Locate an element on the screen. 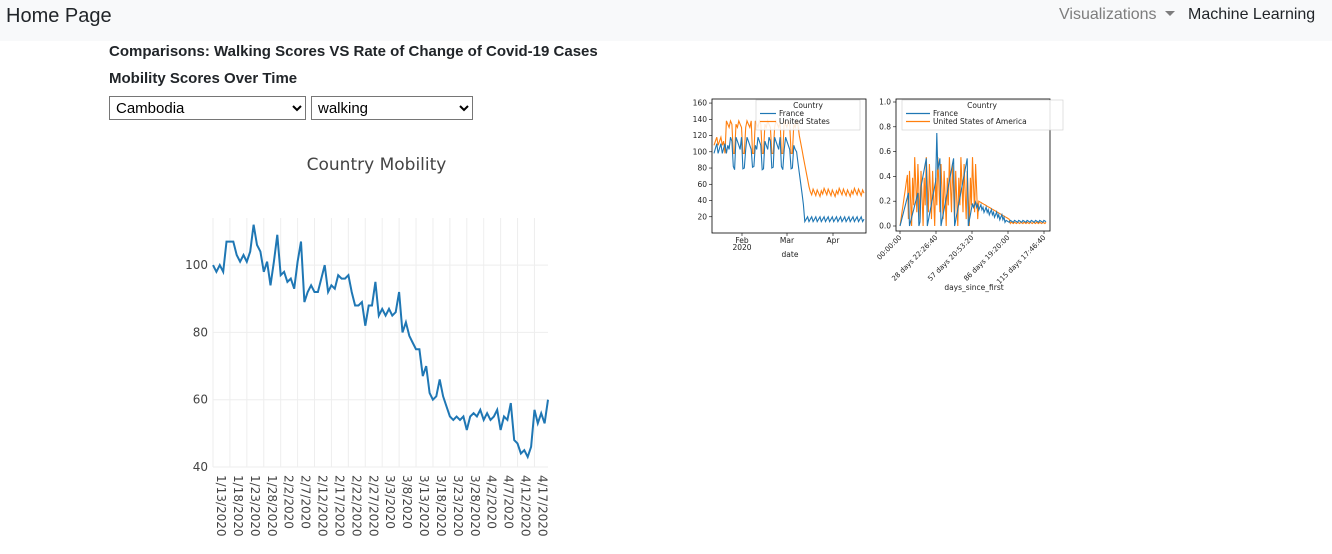  x-tick-label: 1/18/2020 is located at coordinates (238, 506).